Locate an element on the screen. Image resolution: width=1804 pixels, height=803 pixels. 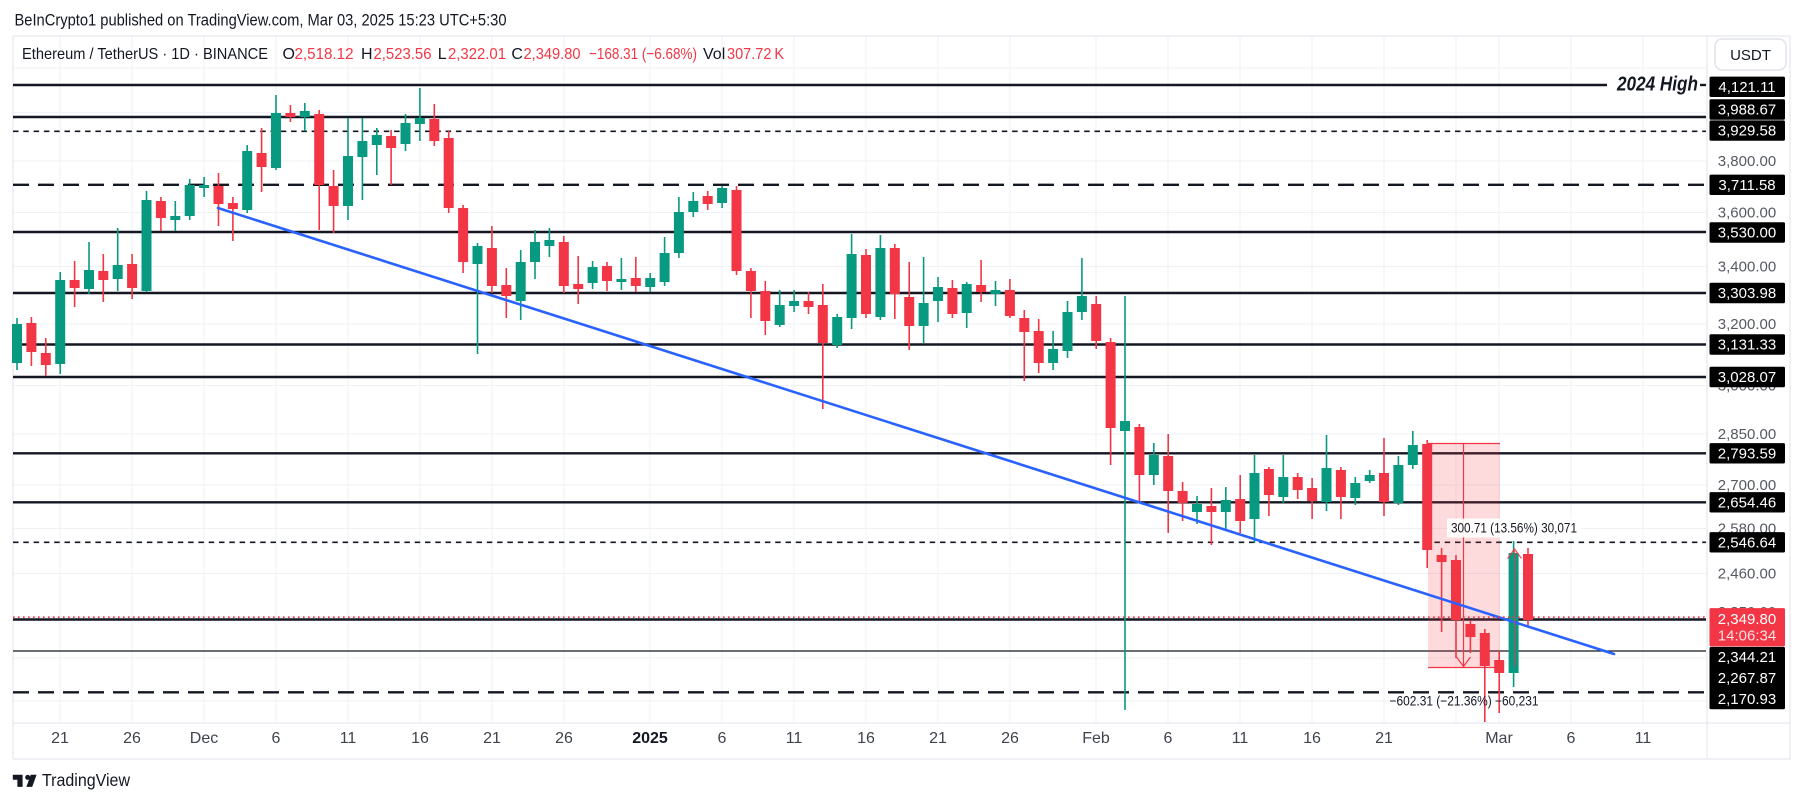
svg-text: 2,850.00 is located at coordinates (1747, 434).